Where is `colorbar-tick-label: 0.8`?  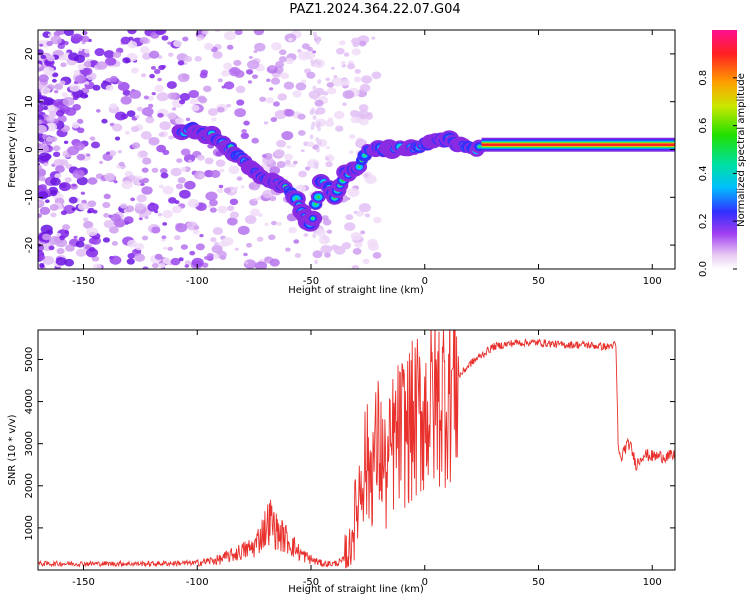 colorbar-tick-label: 0.8 is located at coordinates (703, 78).